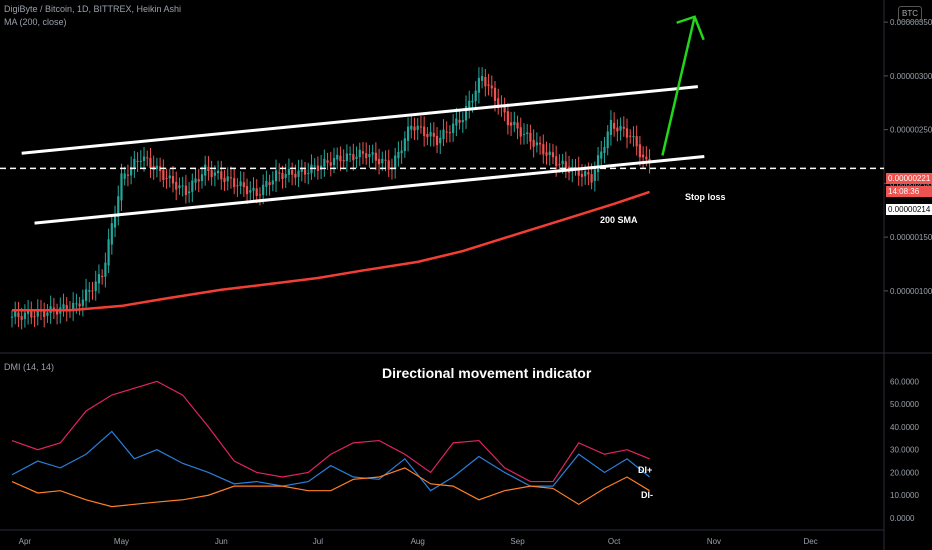 The width and height of the screenshot is (932, 550). Describe the element at coordinates (909, 191) in the screenshot. I see `countdown-tag: 14:08:36` at that location.